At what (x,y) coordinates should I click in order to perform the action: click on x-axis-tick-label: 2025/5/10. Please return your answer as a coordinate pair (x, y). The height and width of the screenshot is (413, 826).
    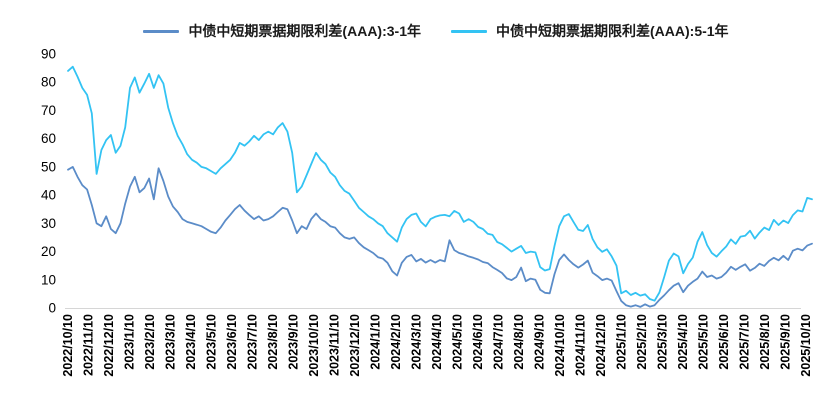
    Looking at the image, I should click on (704, 342).